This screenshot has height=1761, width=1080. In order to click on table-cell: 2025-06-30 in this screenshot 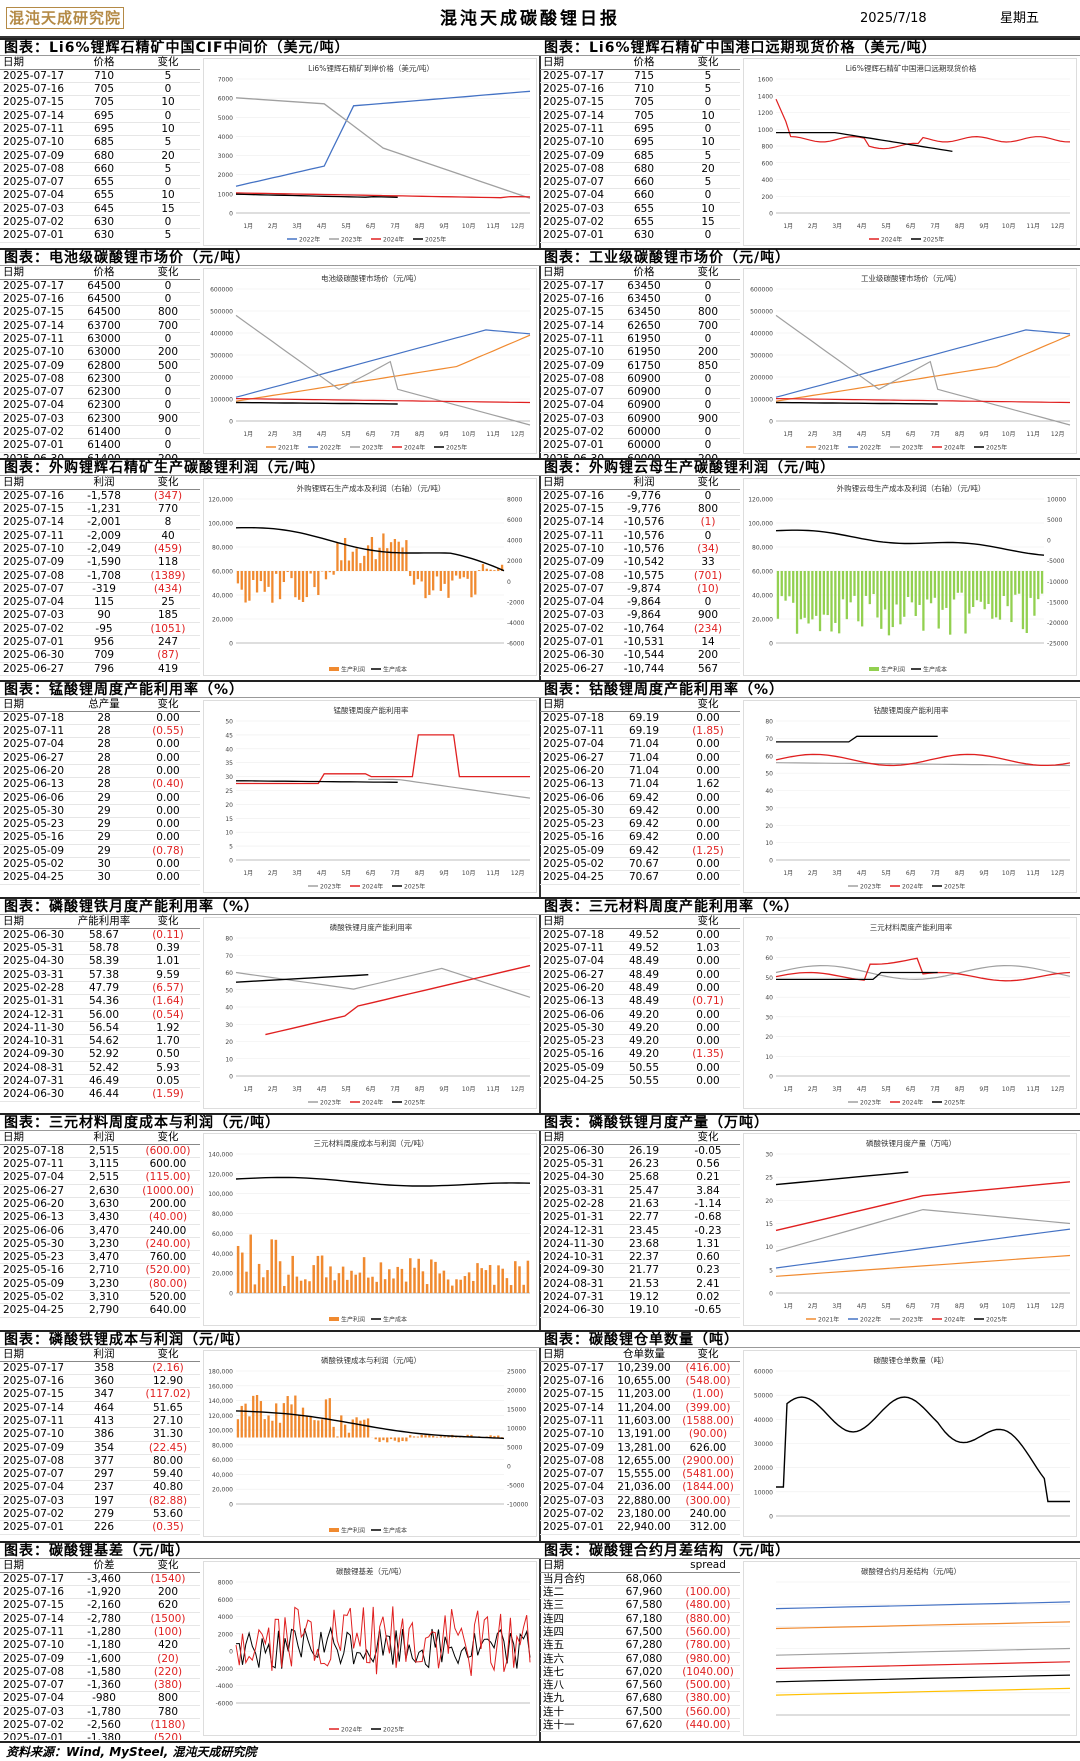, I will do `click(576, 1151)`.